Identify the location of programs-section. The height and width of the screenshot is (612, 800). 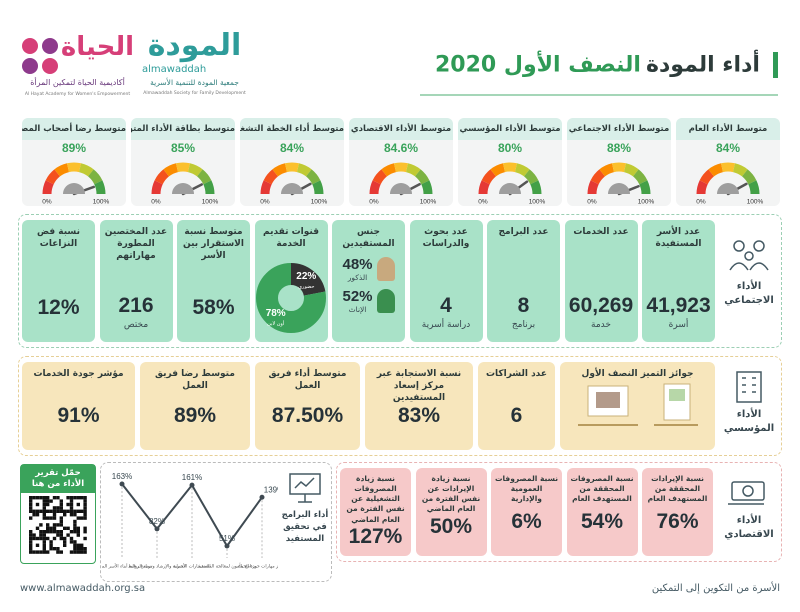
(216, 522).